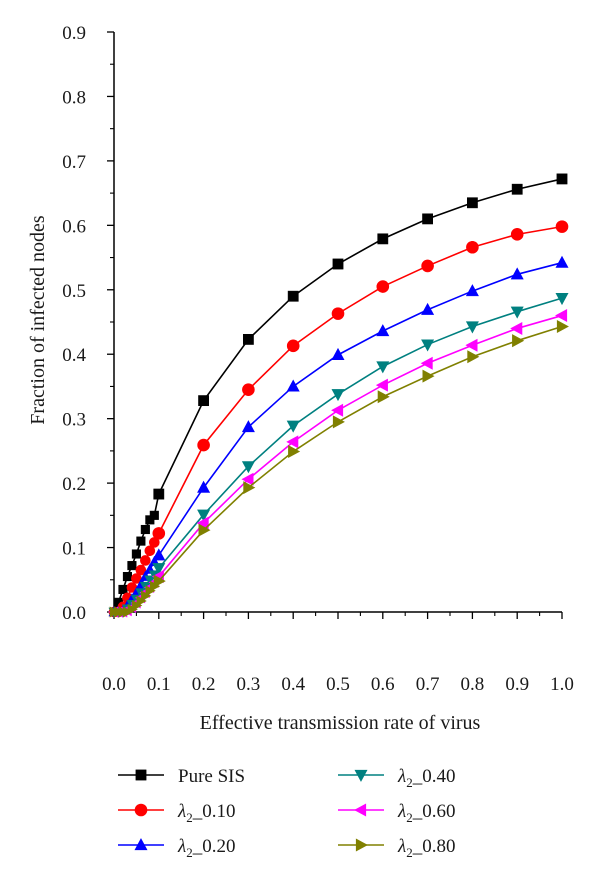  What do you see at coordinates (428, 684) in the screenshot?
I see `x-tick-label: 0.7` at bounding box center [428, 684].